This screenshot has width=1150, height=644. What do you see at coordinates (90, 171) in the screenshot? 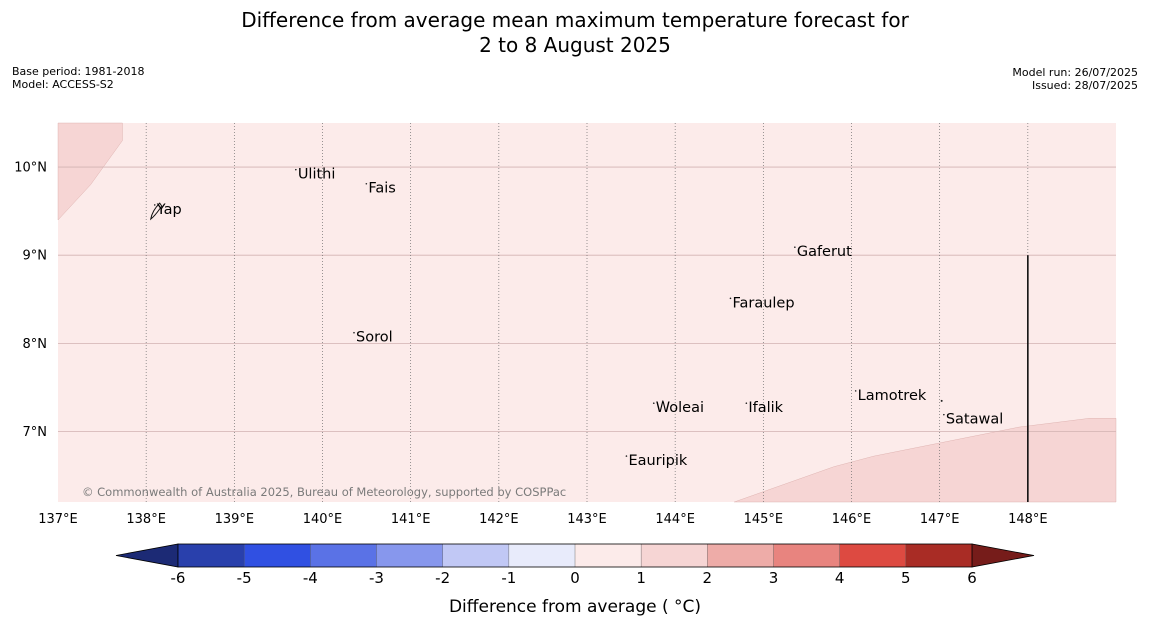
I see `warm-region-northwest` at bounding box center [90, 171].